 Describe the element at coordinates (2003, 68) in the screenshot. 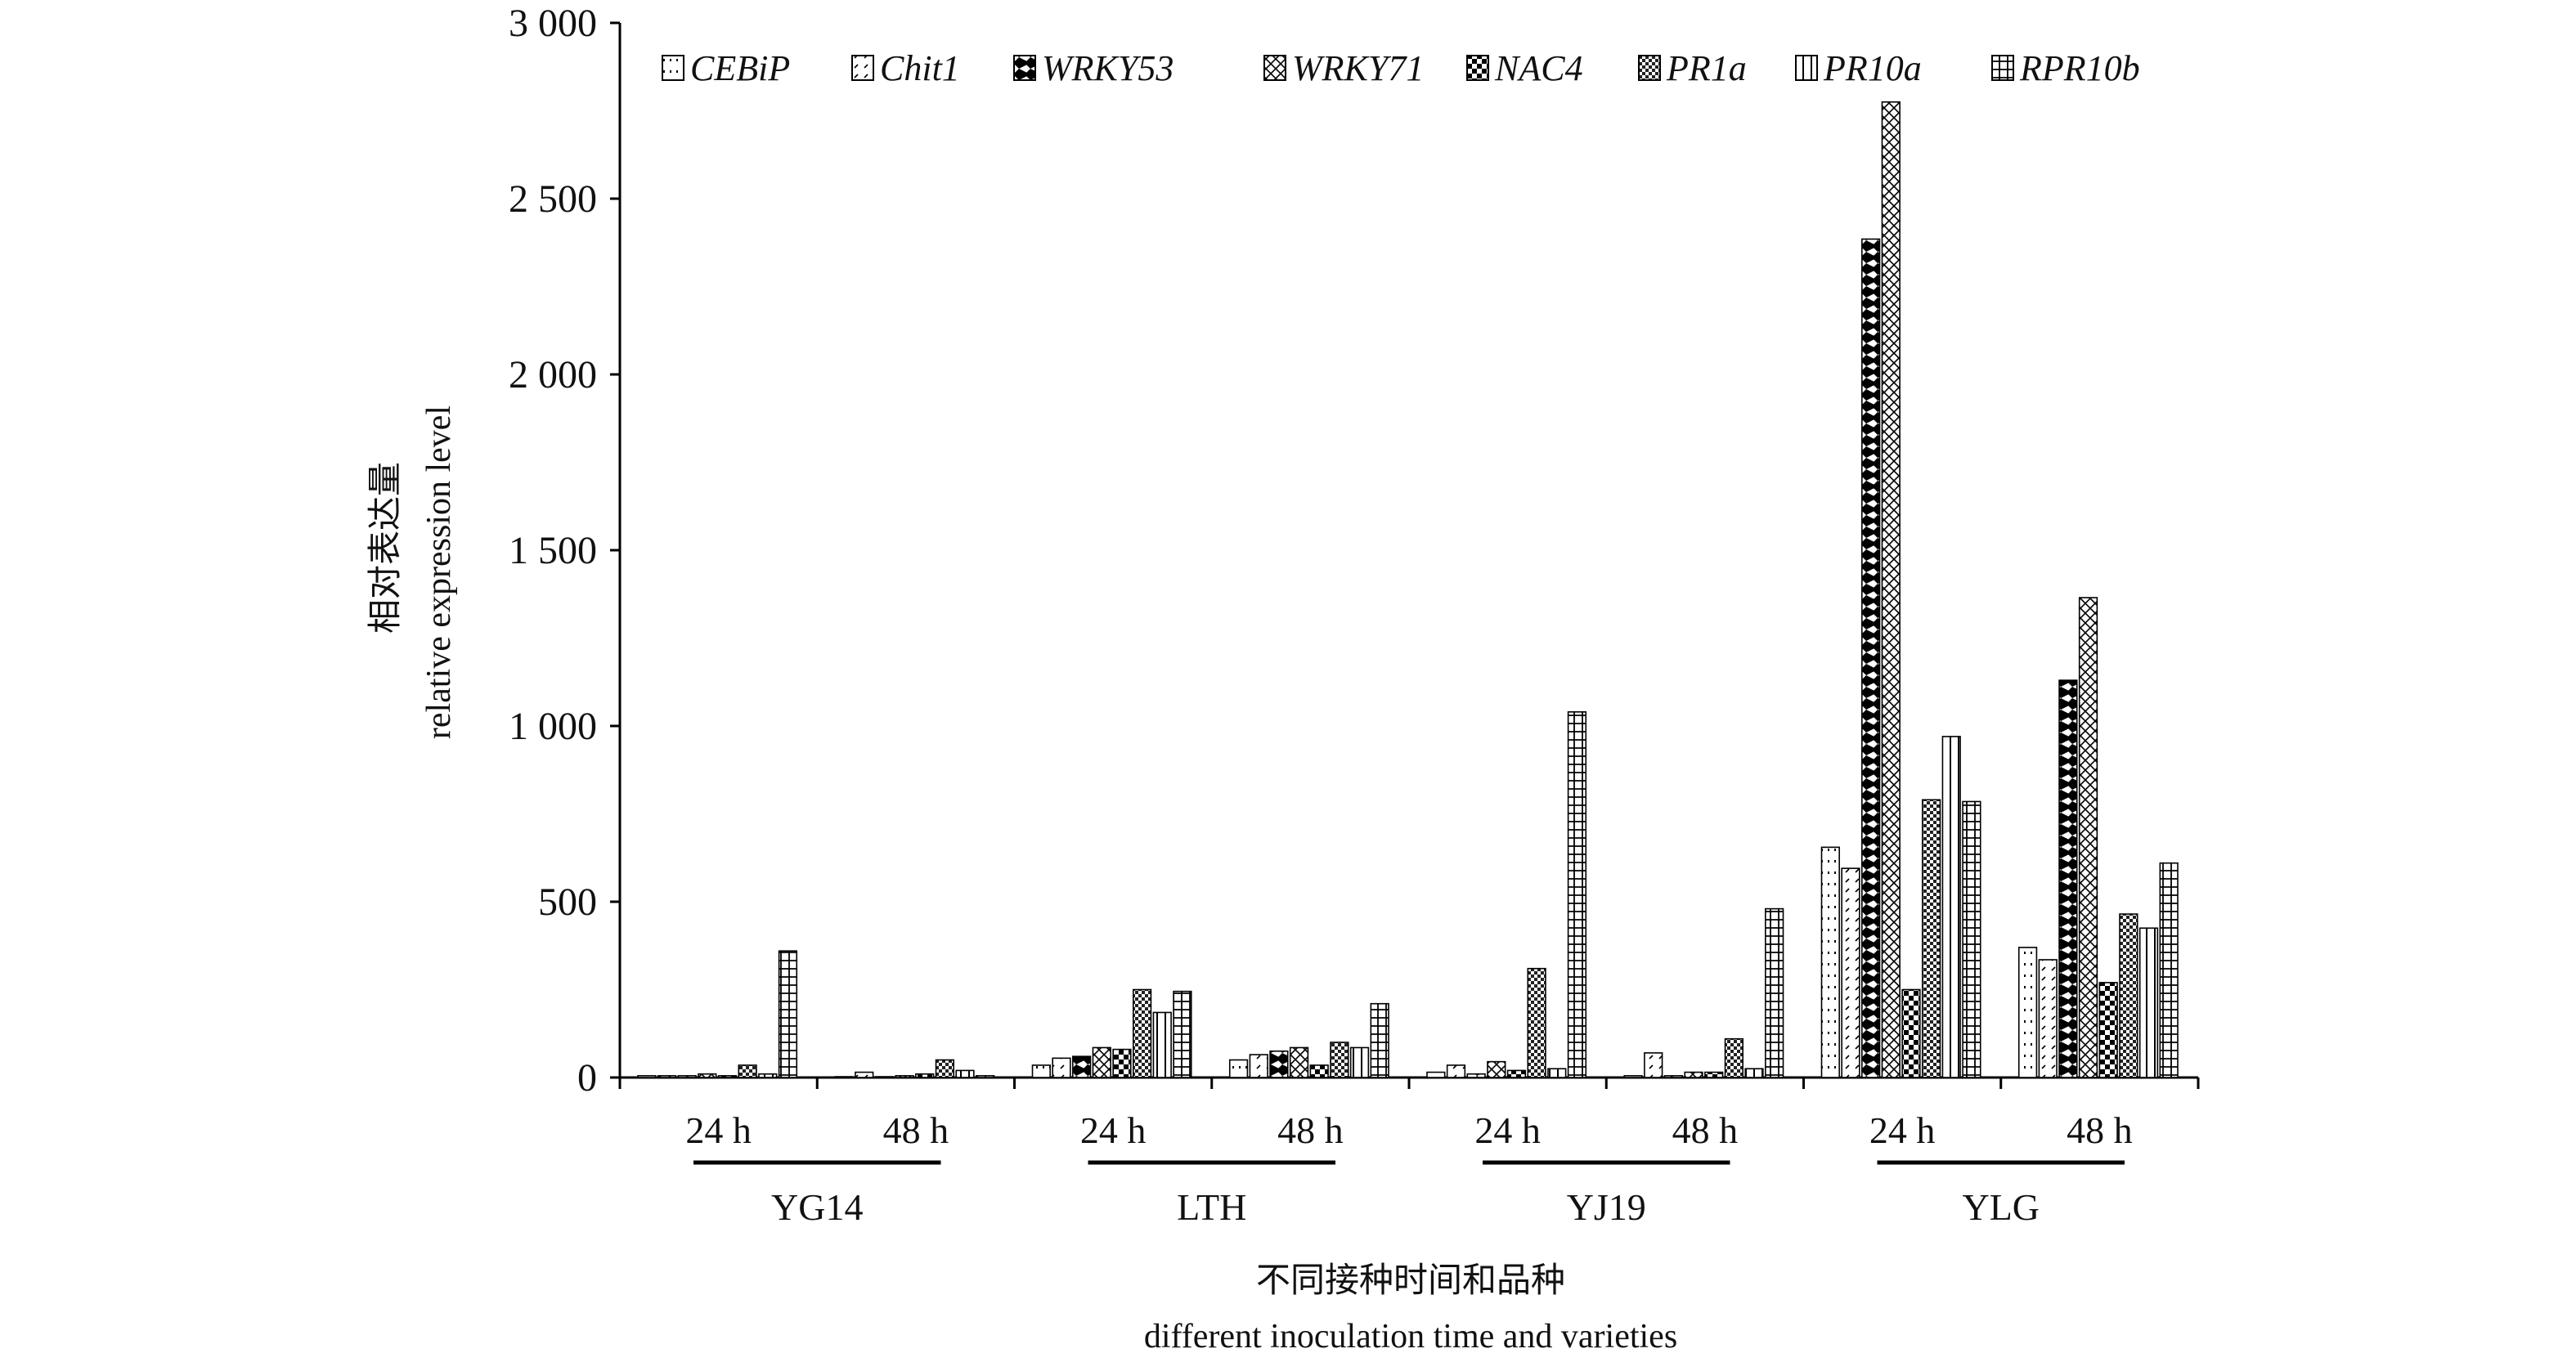

I see `legend-swatch-rpr10b` at that location.